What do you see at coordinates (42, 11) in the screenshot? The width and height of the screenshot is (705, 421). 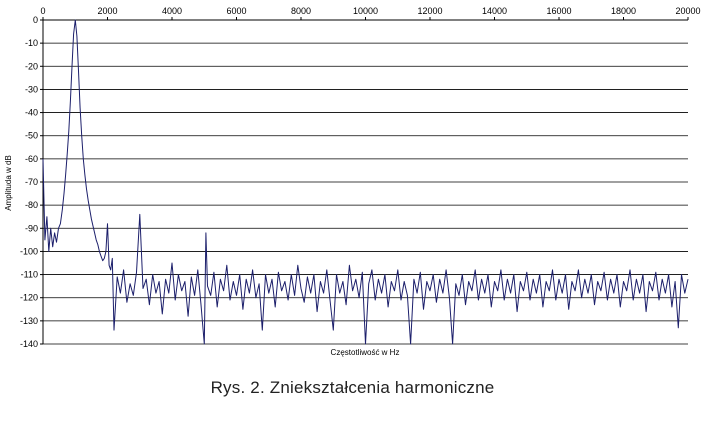 I see `x-tick-label: 0` at bounding box center [42, 11].